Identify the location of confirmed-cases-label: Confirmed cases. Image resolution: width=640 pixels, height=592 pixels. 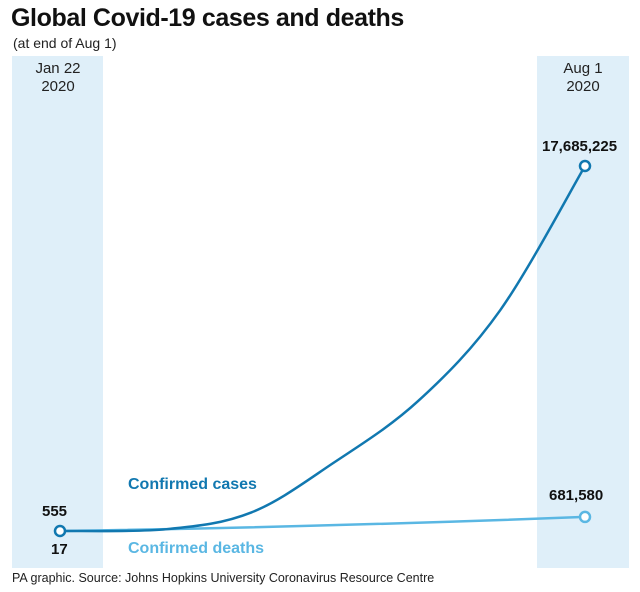
(192, 484).